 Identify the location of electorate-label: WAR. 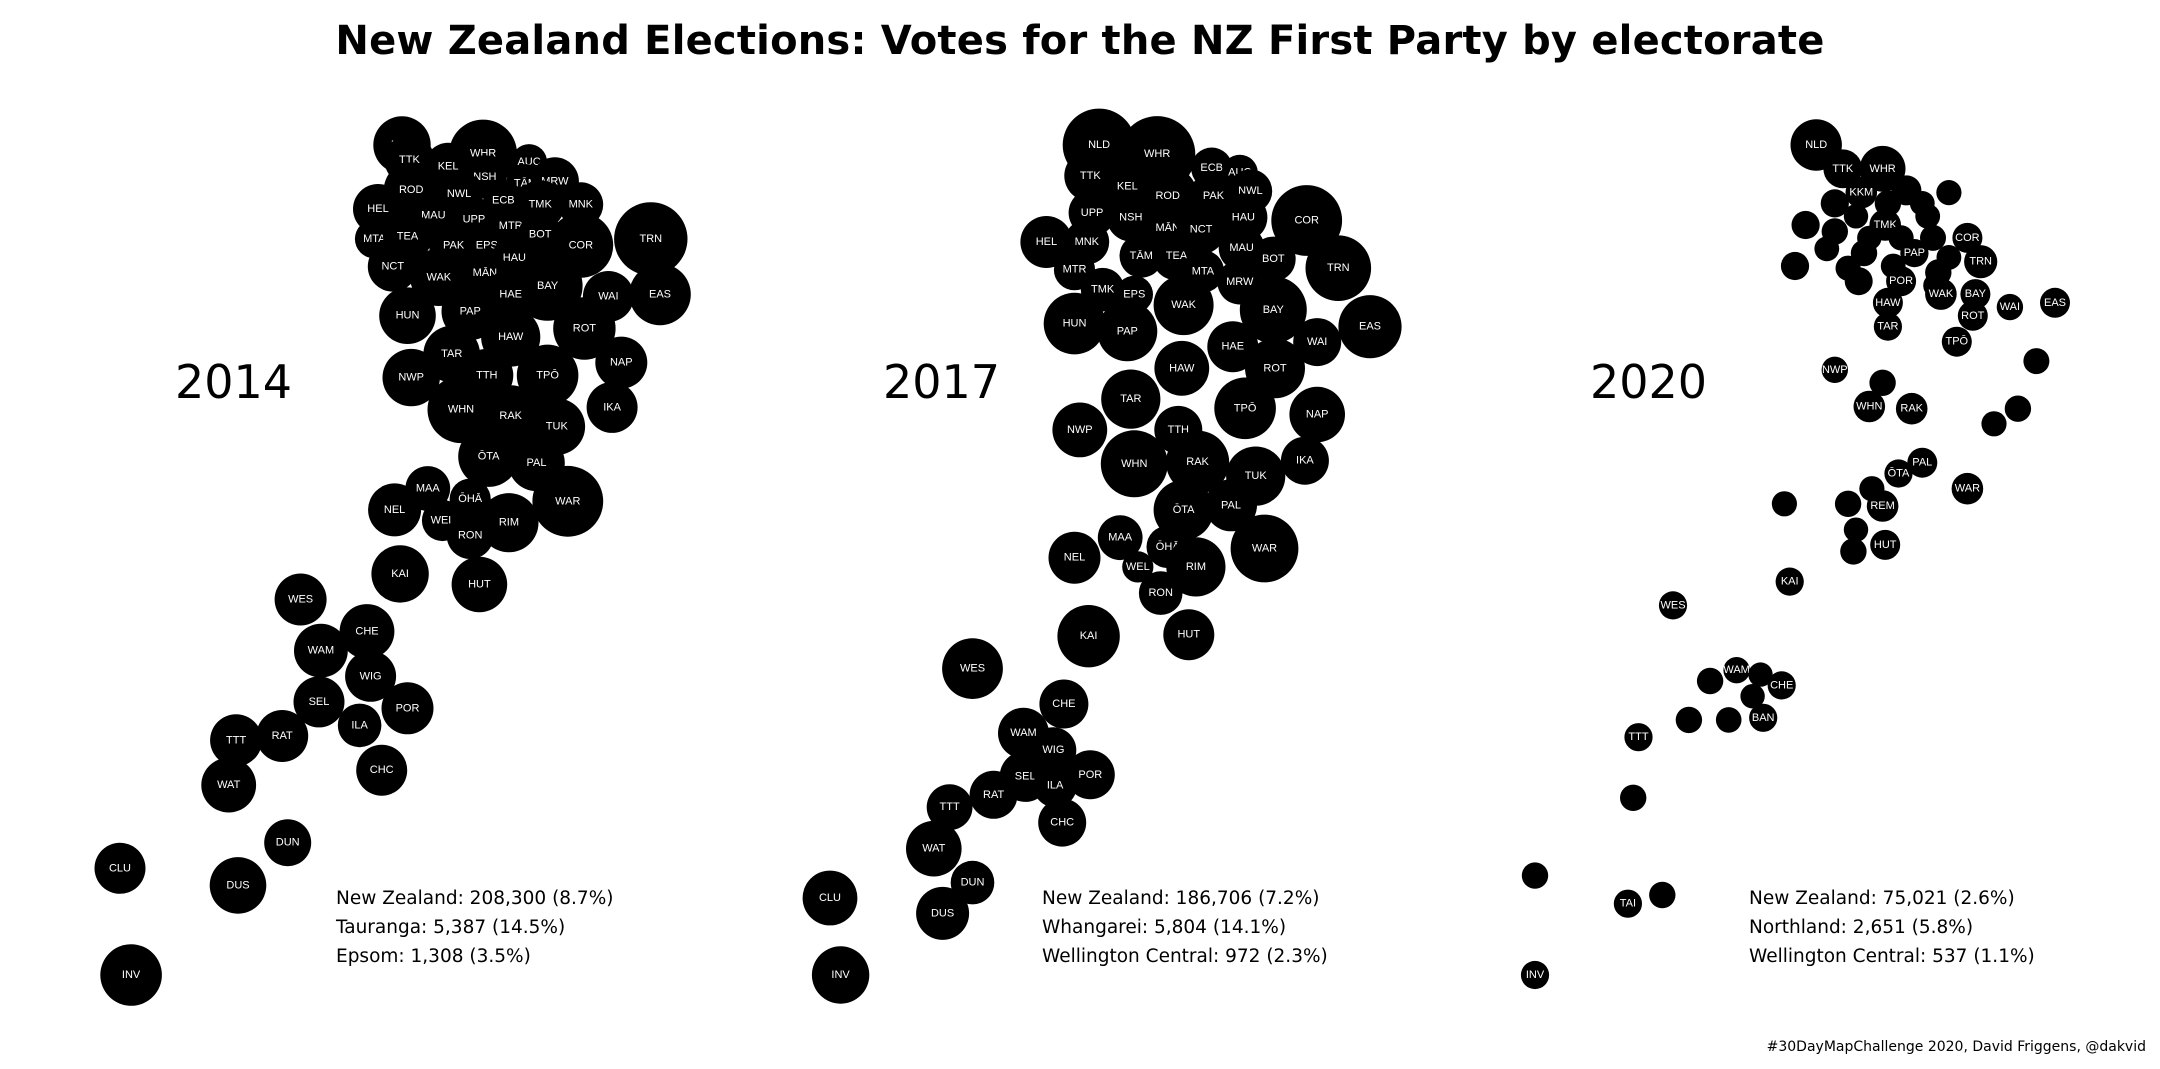
(1264, 549).